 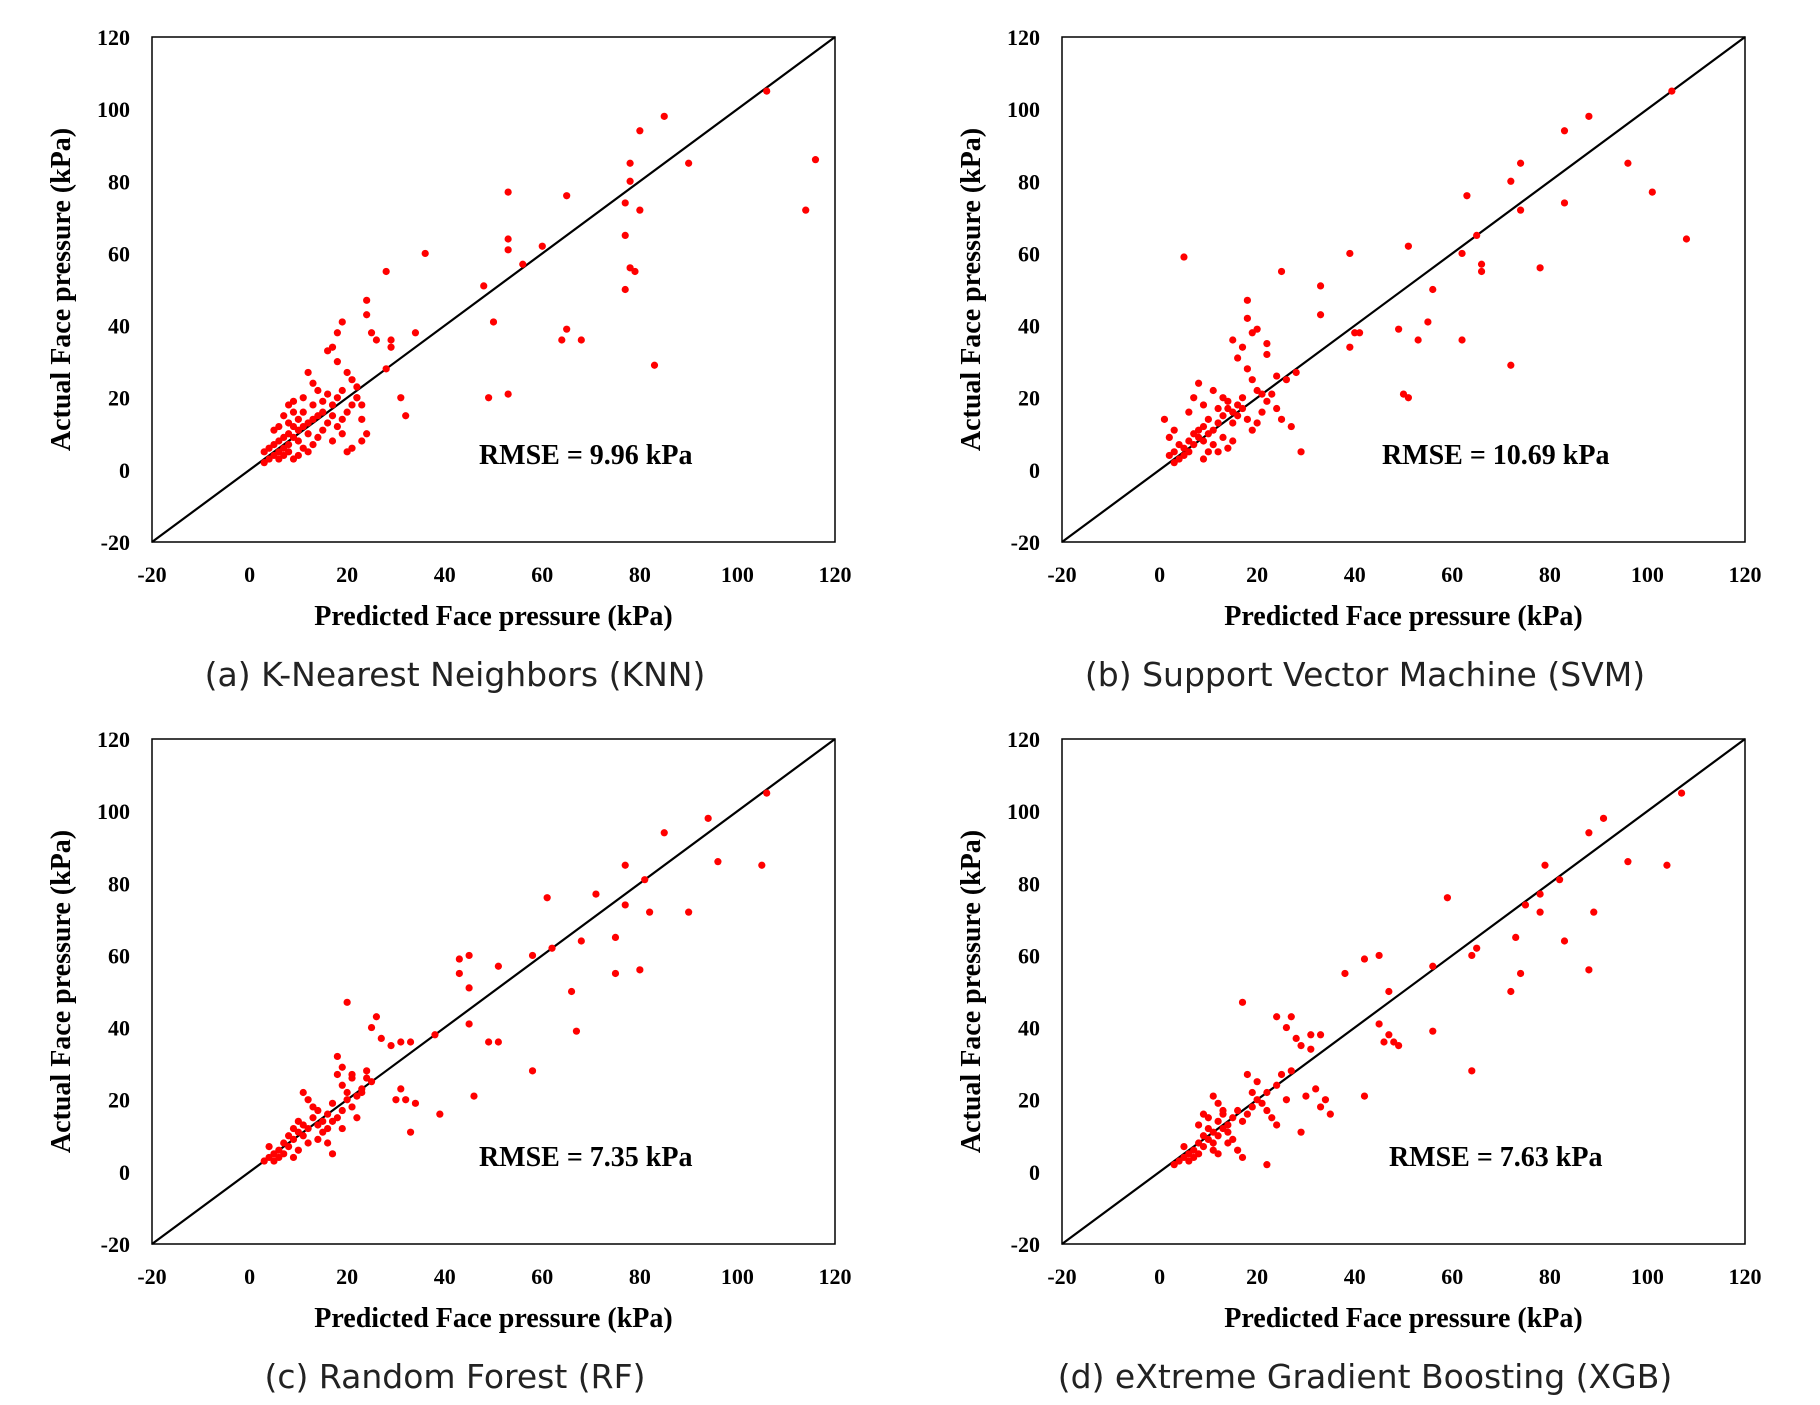 I want to click on y-tick-label: 80, so click(x=1029, y=181).